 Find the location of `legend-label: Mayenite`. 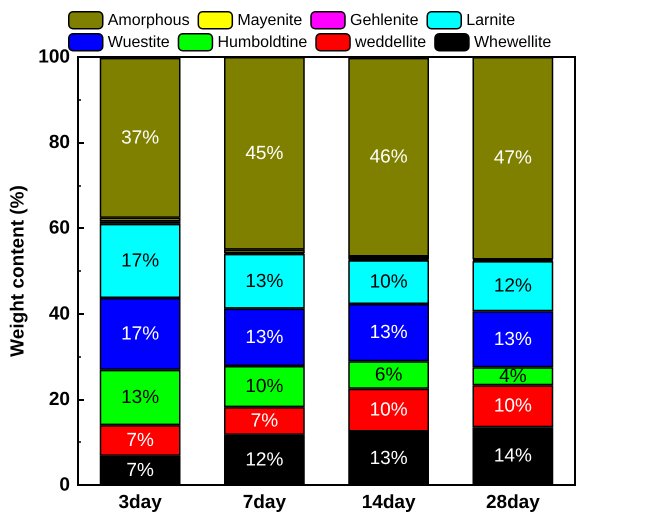

legend-label: Mayenite is located at coordinates (269, 20).